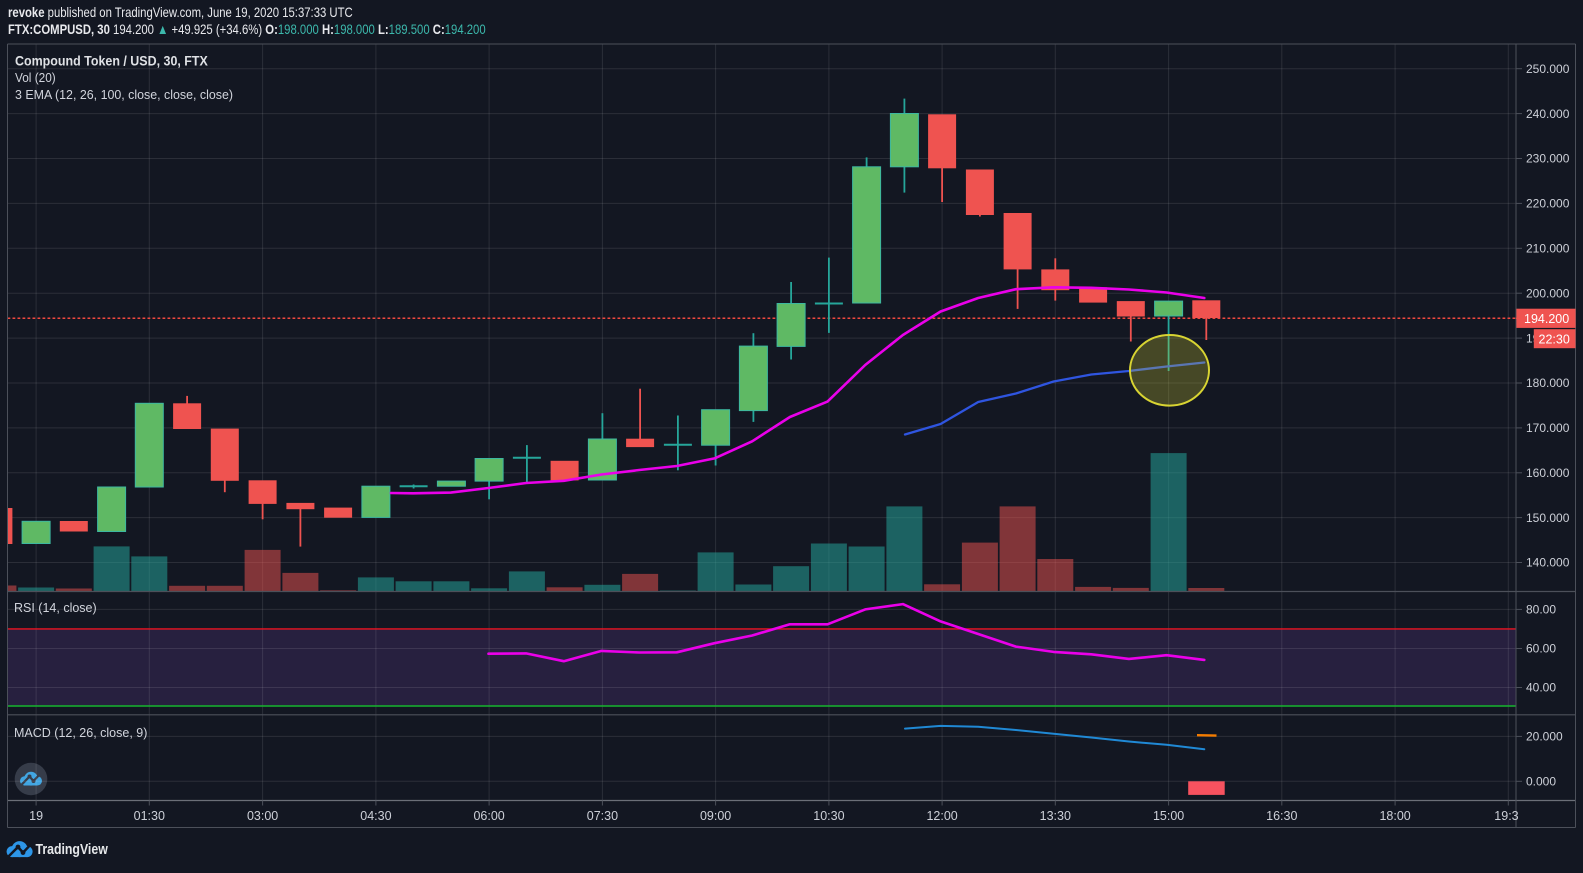 This screenshot has height=873, width=1583. Describe the element at coordinates (1546, 319) in the screenshot. I see `svg-text: 194.200` at that location.